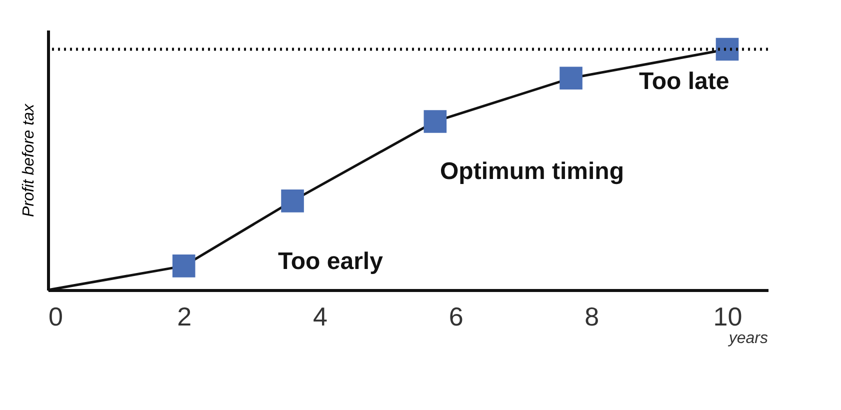 Image resolution: width=841 pixels, height=410 pixels. What do you see at coordinates (748, 338) in the screenshot?
I see `x-axis-title: years` at bounding box center [748, 338].